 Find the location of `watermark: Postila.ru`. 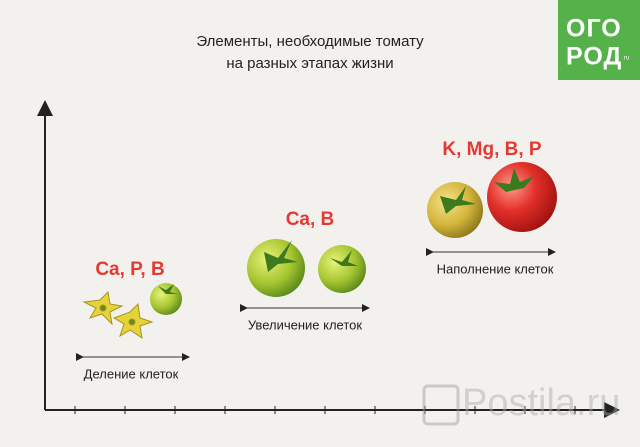

watermark: Postila.ru is located at coordinates (521, 404).